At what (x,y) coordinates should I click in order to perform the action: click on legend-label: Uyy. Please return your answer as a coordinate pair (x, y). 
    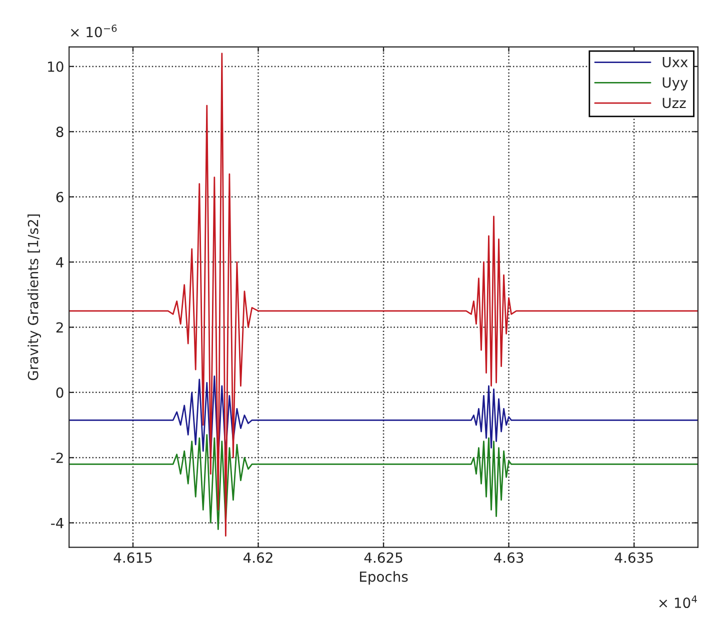
    Looking at the image, I should click on (675, 83).